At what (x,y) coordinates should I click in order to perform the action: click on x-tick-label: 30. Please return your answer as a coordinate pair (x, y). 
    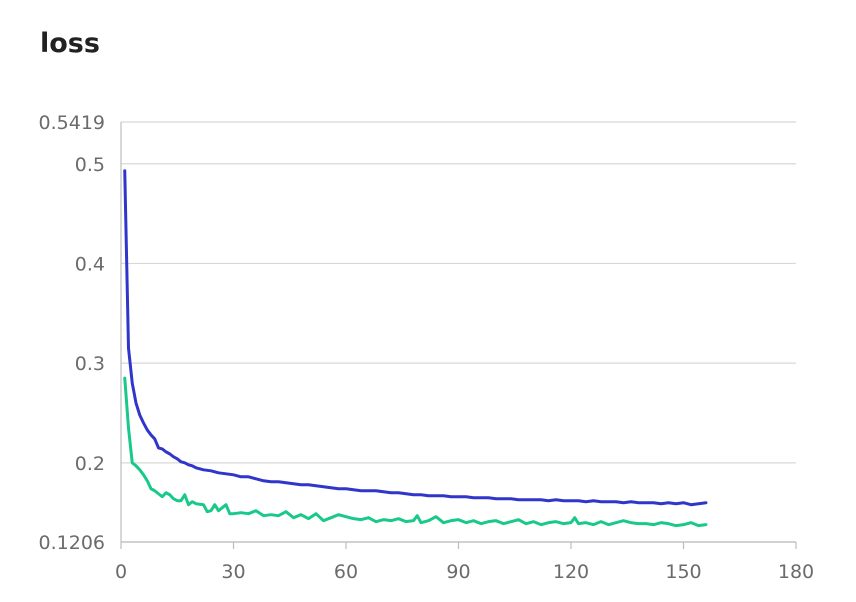
    Looking at the image, I should click on (233, 572).